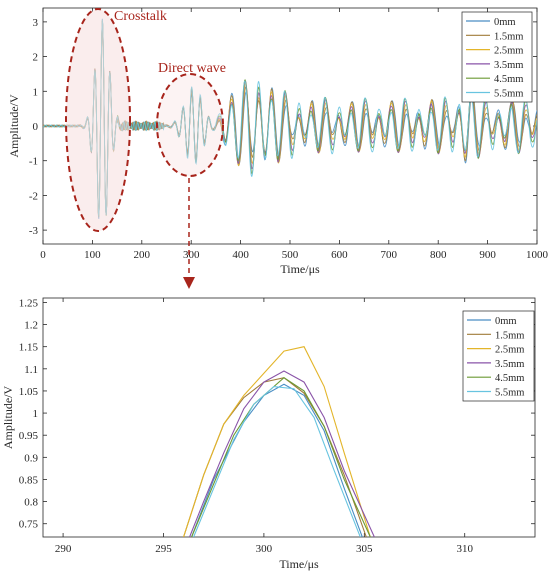  I want to click on zoom-arrow-head, so click(189, 283).